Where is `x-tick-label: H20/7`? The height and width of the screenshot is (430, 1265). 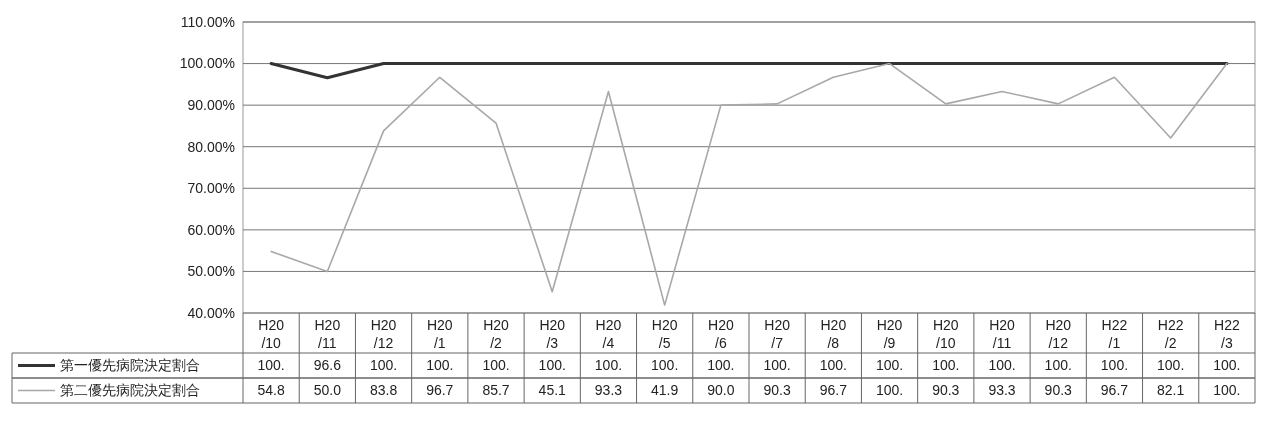 x-tick-label: H20/7 is located at coordinates (777, 334).